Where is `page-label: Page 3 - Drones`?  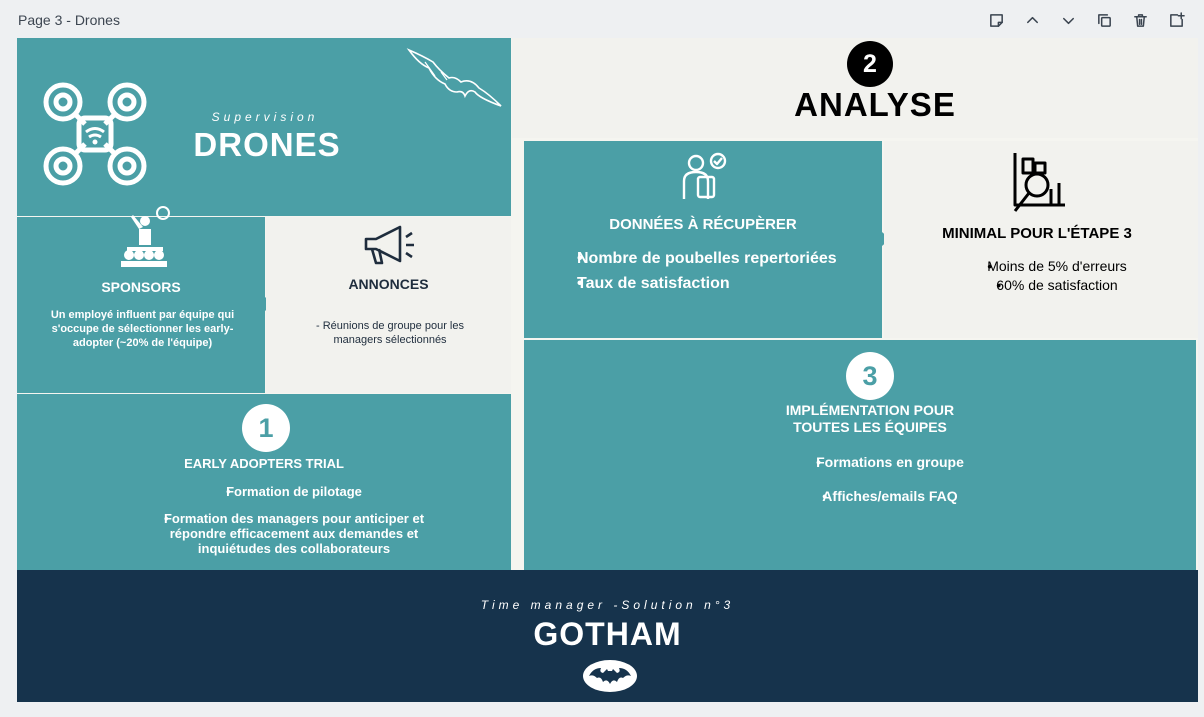
page-label: Page 3 - Drones is located at coordinates (69, 20).